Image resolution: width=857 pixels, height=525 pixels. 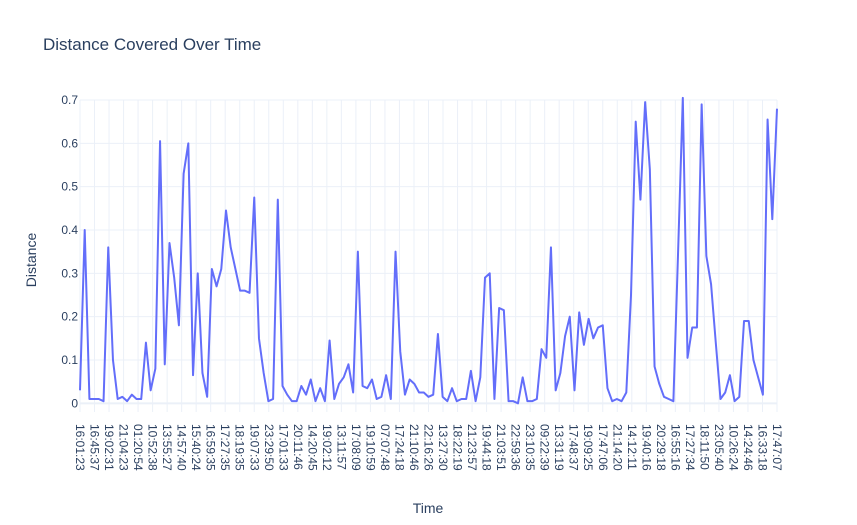 What do you see at coordinates (74, 403) in the screenshot?
I see `y-tick-label: 0` at bounding box center [74, 403].